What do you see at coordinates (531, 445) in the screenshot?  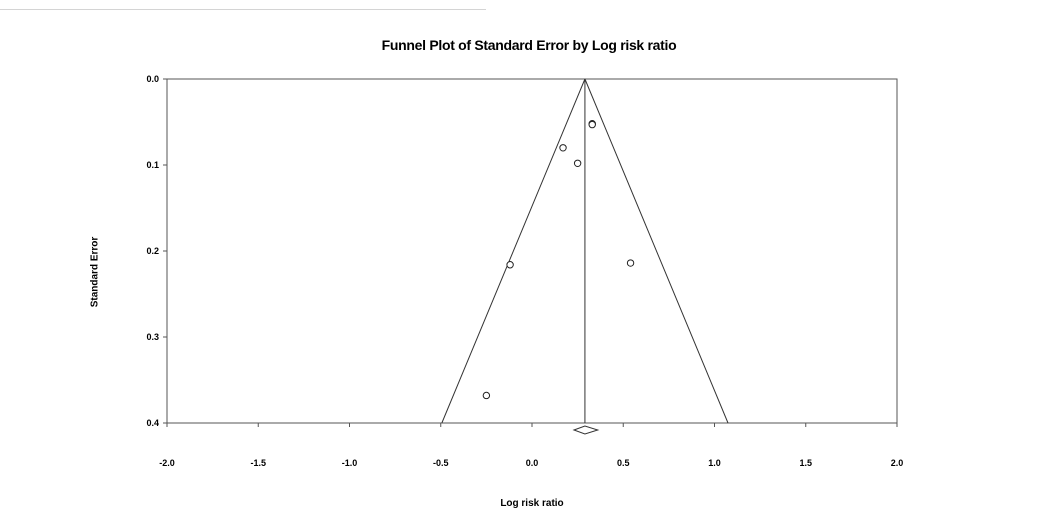 I see `x-axis-ticks: -2.0 -1.5 -1.0 -0.5 0.0 0.5 1.0 1.5 2.0` at bounding box center [531, 445].